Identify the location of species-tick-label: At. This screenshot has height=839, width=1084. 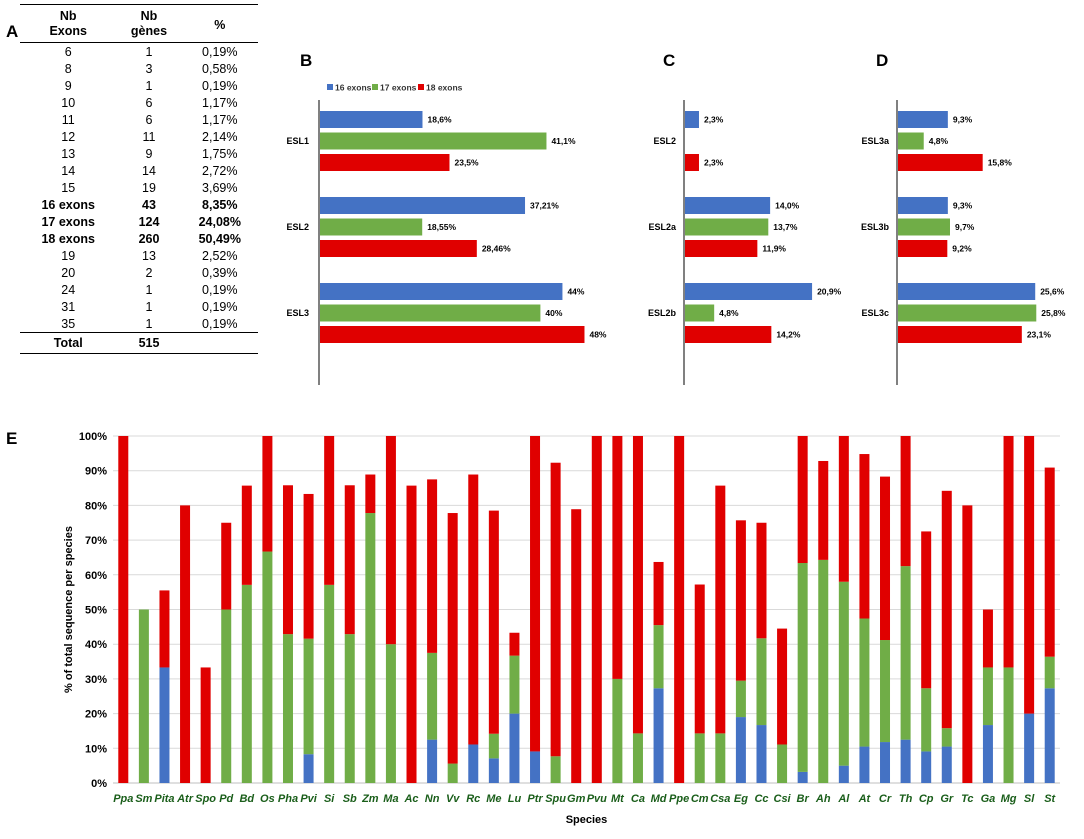
(865, 799).